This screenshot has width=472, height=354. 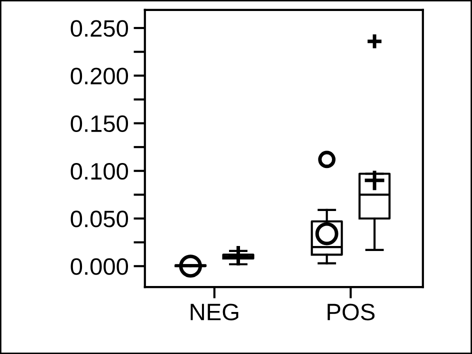 I want to click on y-tick-label: 0.000, so click(x=99, y=266).